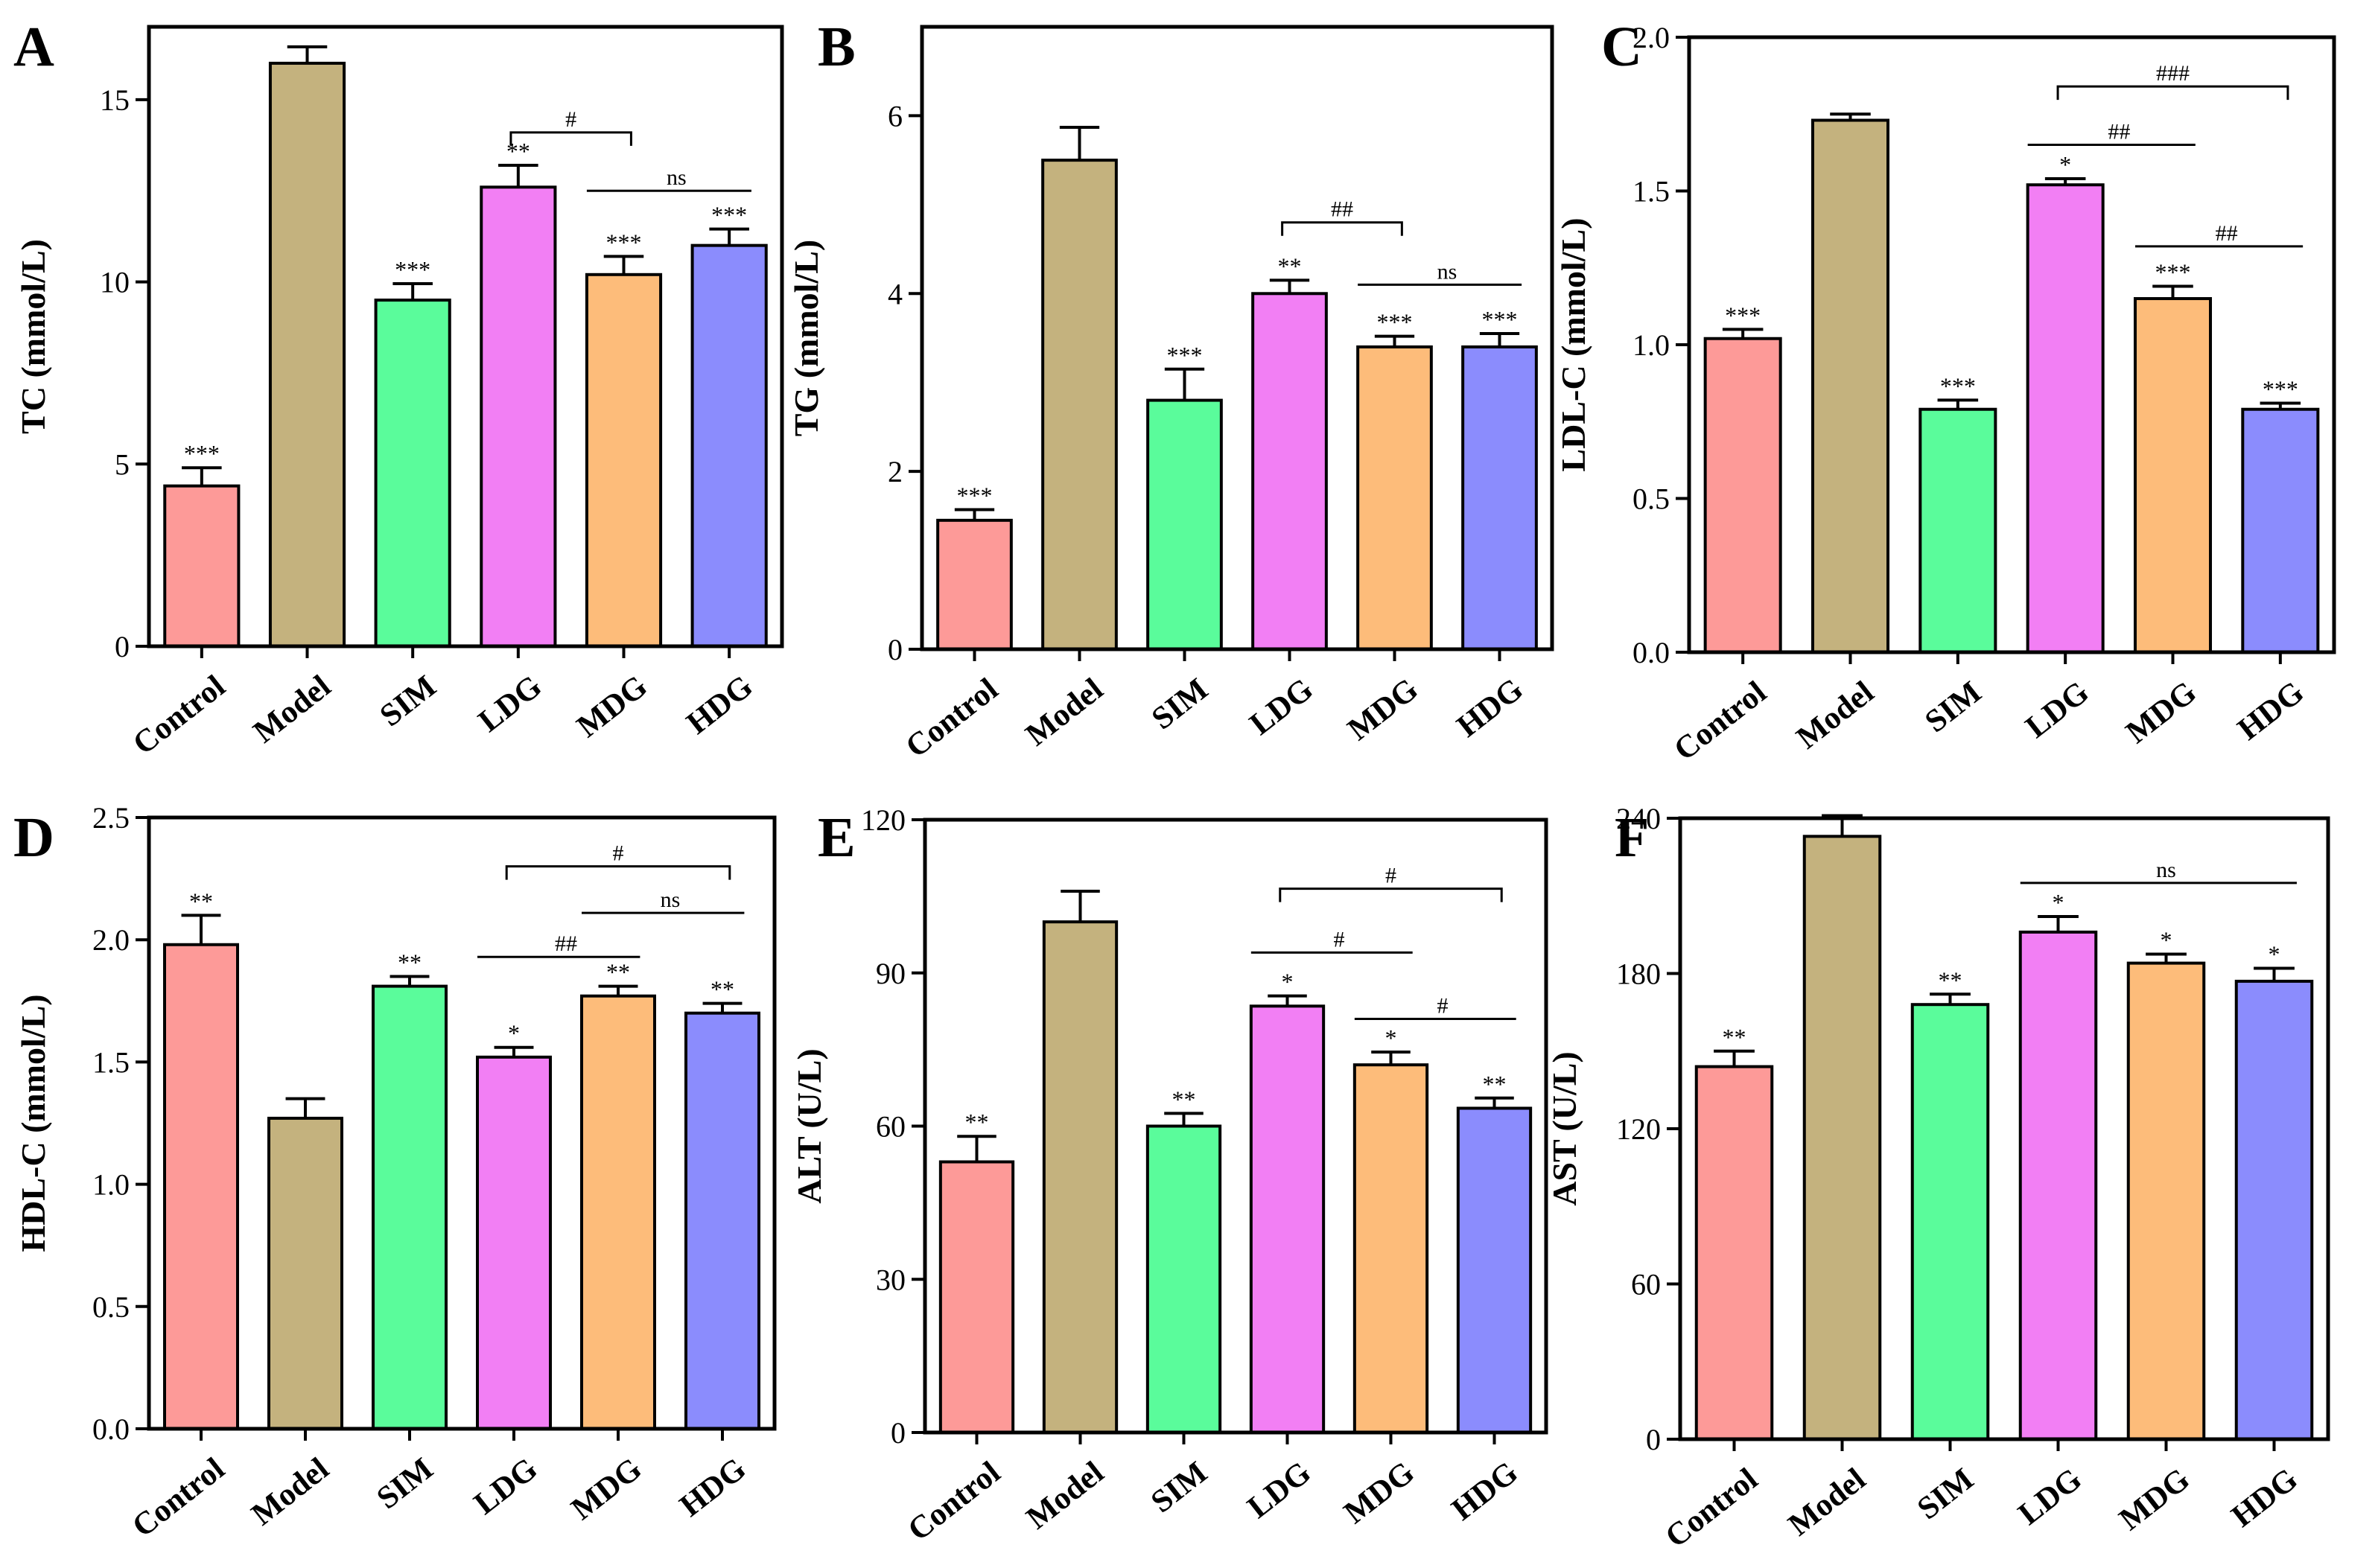  I want to click on y-tick-label: 120, so click(1638, 1129).